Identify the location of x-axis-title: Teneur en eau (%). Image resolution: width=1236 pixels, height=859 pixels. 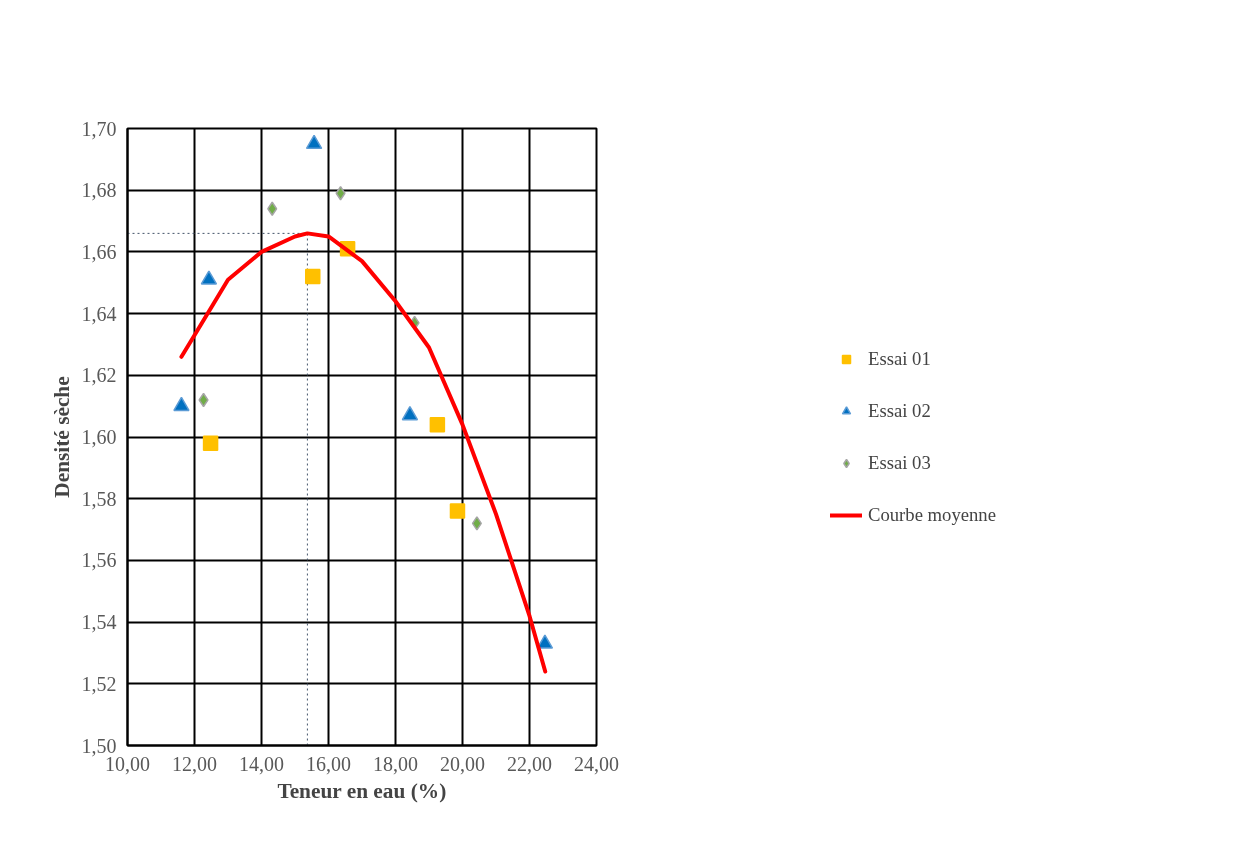
(362, 790).